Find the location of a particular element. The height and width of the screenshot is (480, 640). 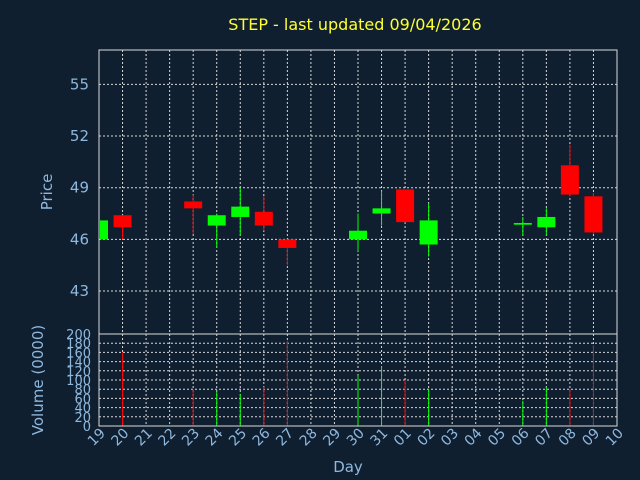

x-tick-label: 23 is located at coordinates (191, 438).